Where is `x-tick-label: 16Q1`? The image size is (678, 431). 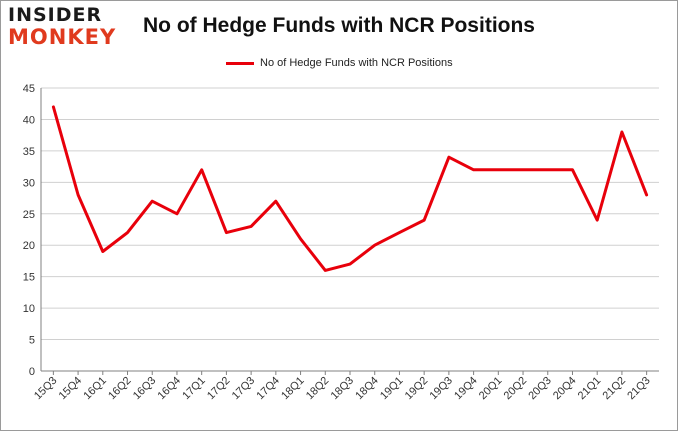
x-tick-label: 16Q1 is located at coordinates (95, 389).